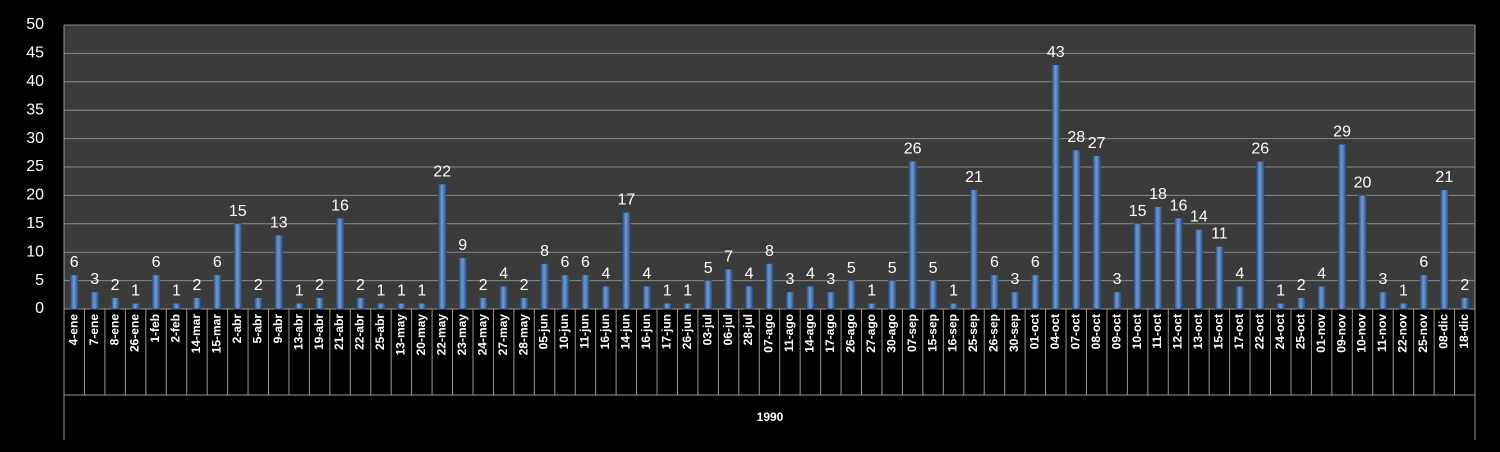 This screenshot has height=452, width=1500. I want to click on x-tick-label: 27-may, so click(503, 335).